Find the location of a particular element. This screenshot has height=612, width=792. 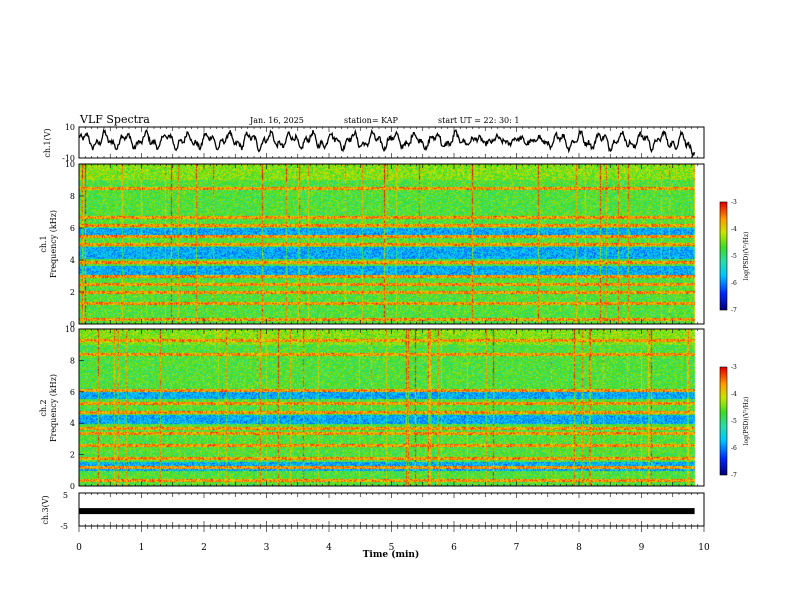

ch1-colorbar is located at coordinates (723, 256).